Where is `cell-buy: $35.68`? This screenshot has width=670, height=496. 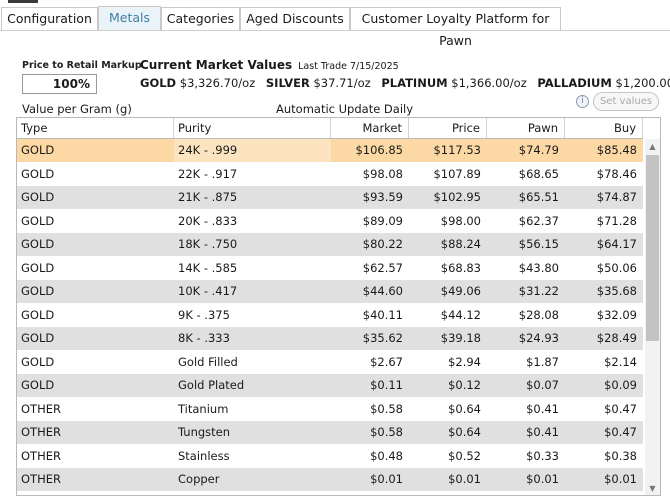
cell-buy: $35.68 is located at coordinates (616, 291).